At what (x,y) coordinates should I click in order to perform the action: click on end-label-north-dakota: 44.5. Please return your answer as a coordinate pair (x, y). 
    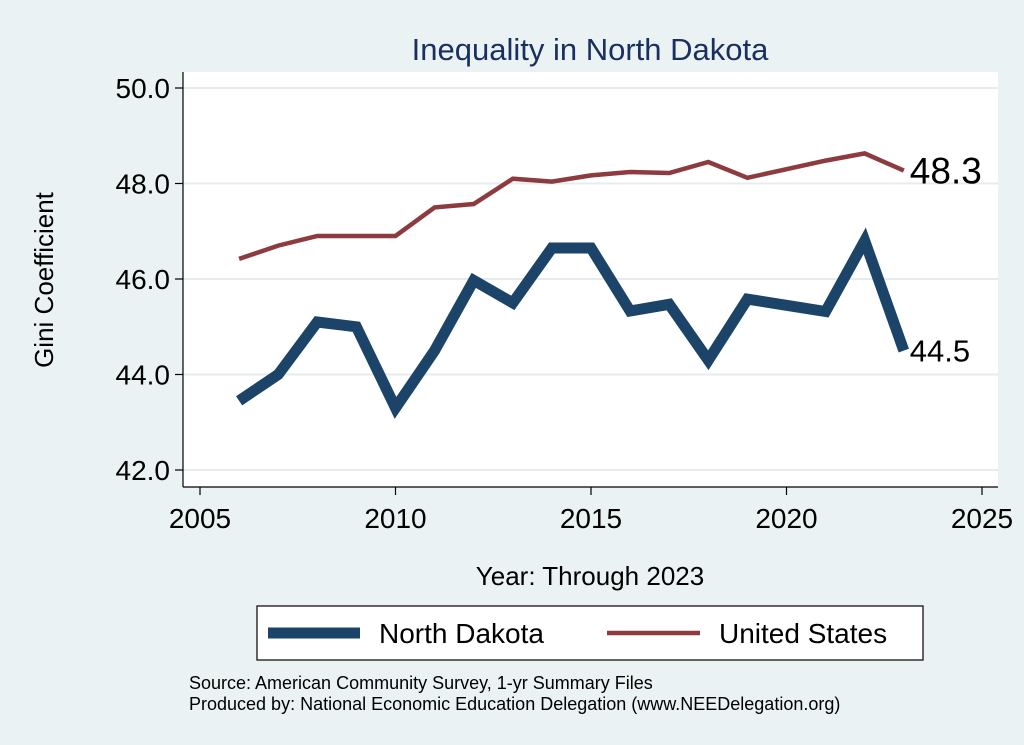
    Looking at the image, I should click on (940, 351).